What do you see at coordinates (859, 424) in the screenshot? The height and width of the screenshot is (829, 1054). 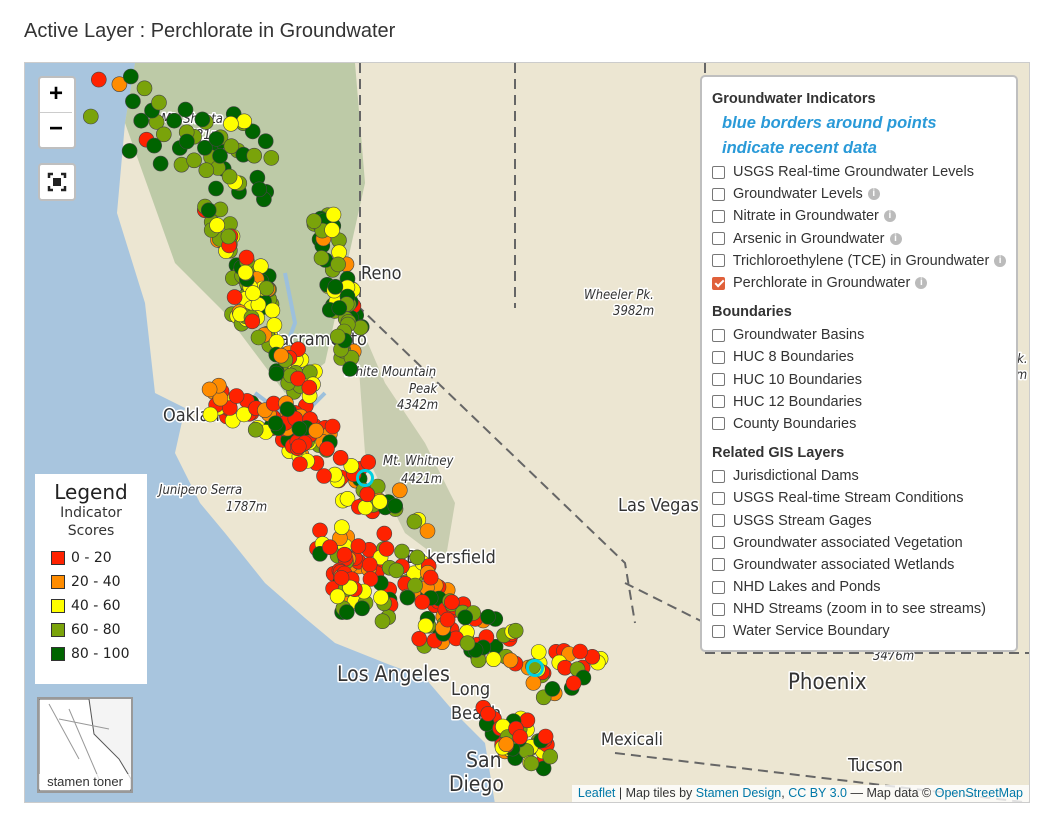 I see `layer-item: County Boundaries` at bounding box center [859, 424].